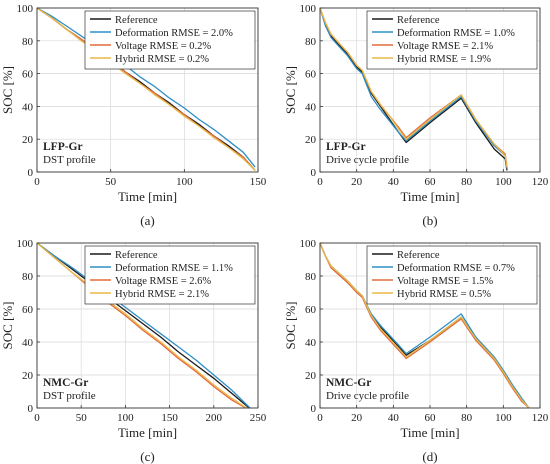 The width and height of the screenshot is (550, 464). I want to click on legend-label-voltage: Voltage RMSE = 2.1%, so click(445, 46).